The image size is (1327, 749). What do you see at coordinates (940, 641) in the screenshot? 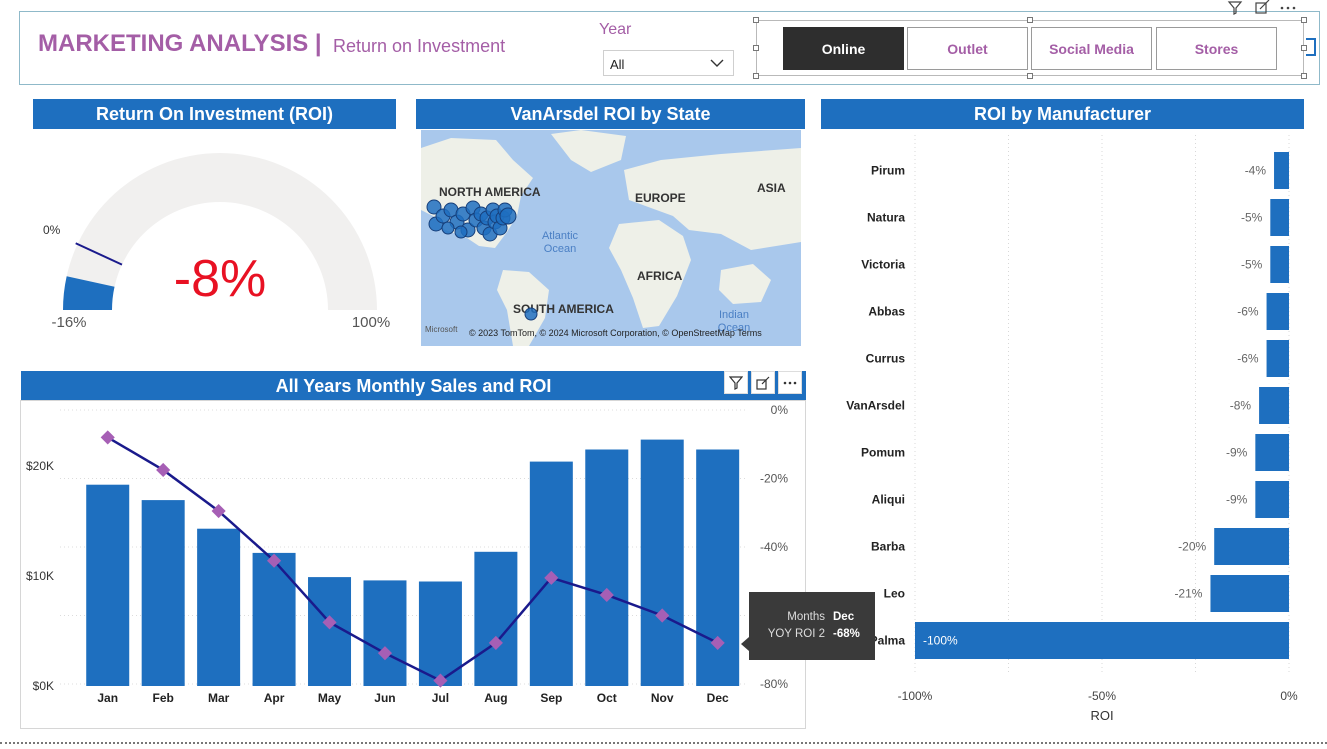
I see `data-label: -100%` at bounding box center [940, 641].